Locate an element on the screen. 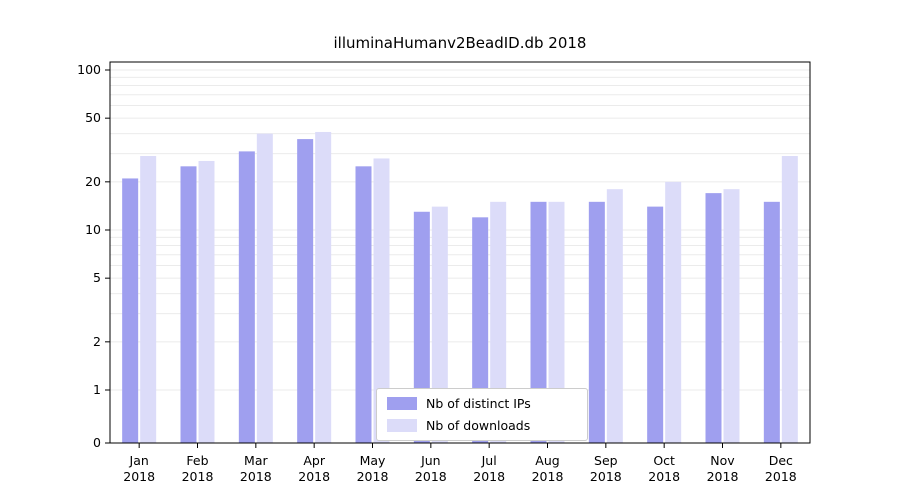 The height and width of the screenshot is (500, 900). legend-label-distinct-ips: Nb of distinct IPs is located at coordinates (478, 403).